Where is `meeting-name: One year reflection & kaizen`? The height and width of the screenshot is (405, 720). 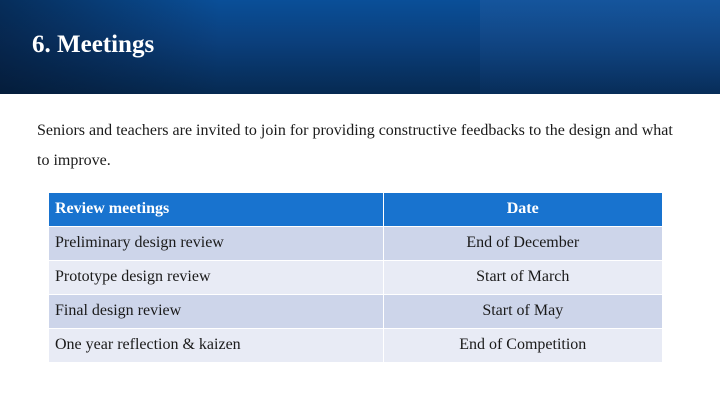
meeting-name: One year reflection & kaizen is located at coordinates (216, 345).